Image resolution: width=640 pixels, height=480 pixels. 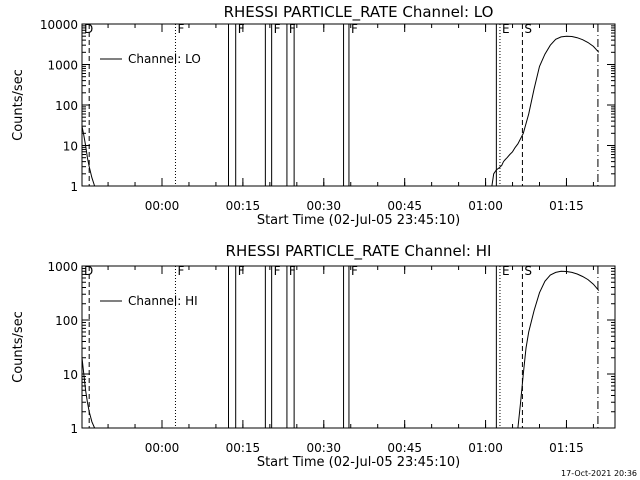 I want to click on chart-title: RHESSI PARTICLE_RATE Channel: HI, so click(x=359, y=251).